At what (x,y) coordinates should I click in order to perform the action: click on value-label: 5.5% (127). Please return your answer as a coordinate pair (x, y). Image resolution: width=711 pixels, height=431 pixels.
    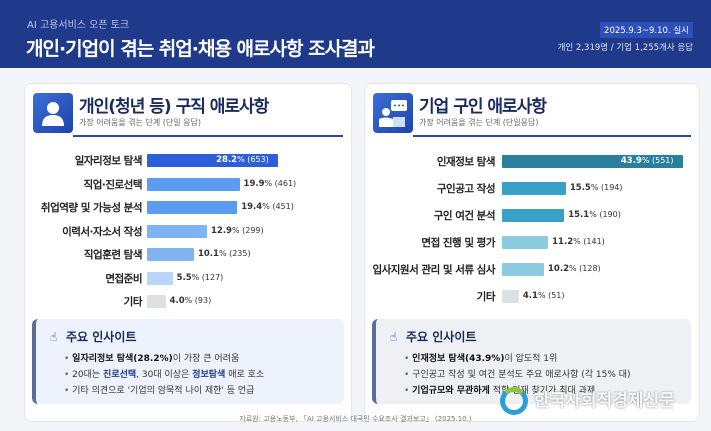
    Looking at the image, I should click on (200, 277).